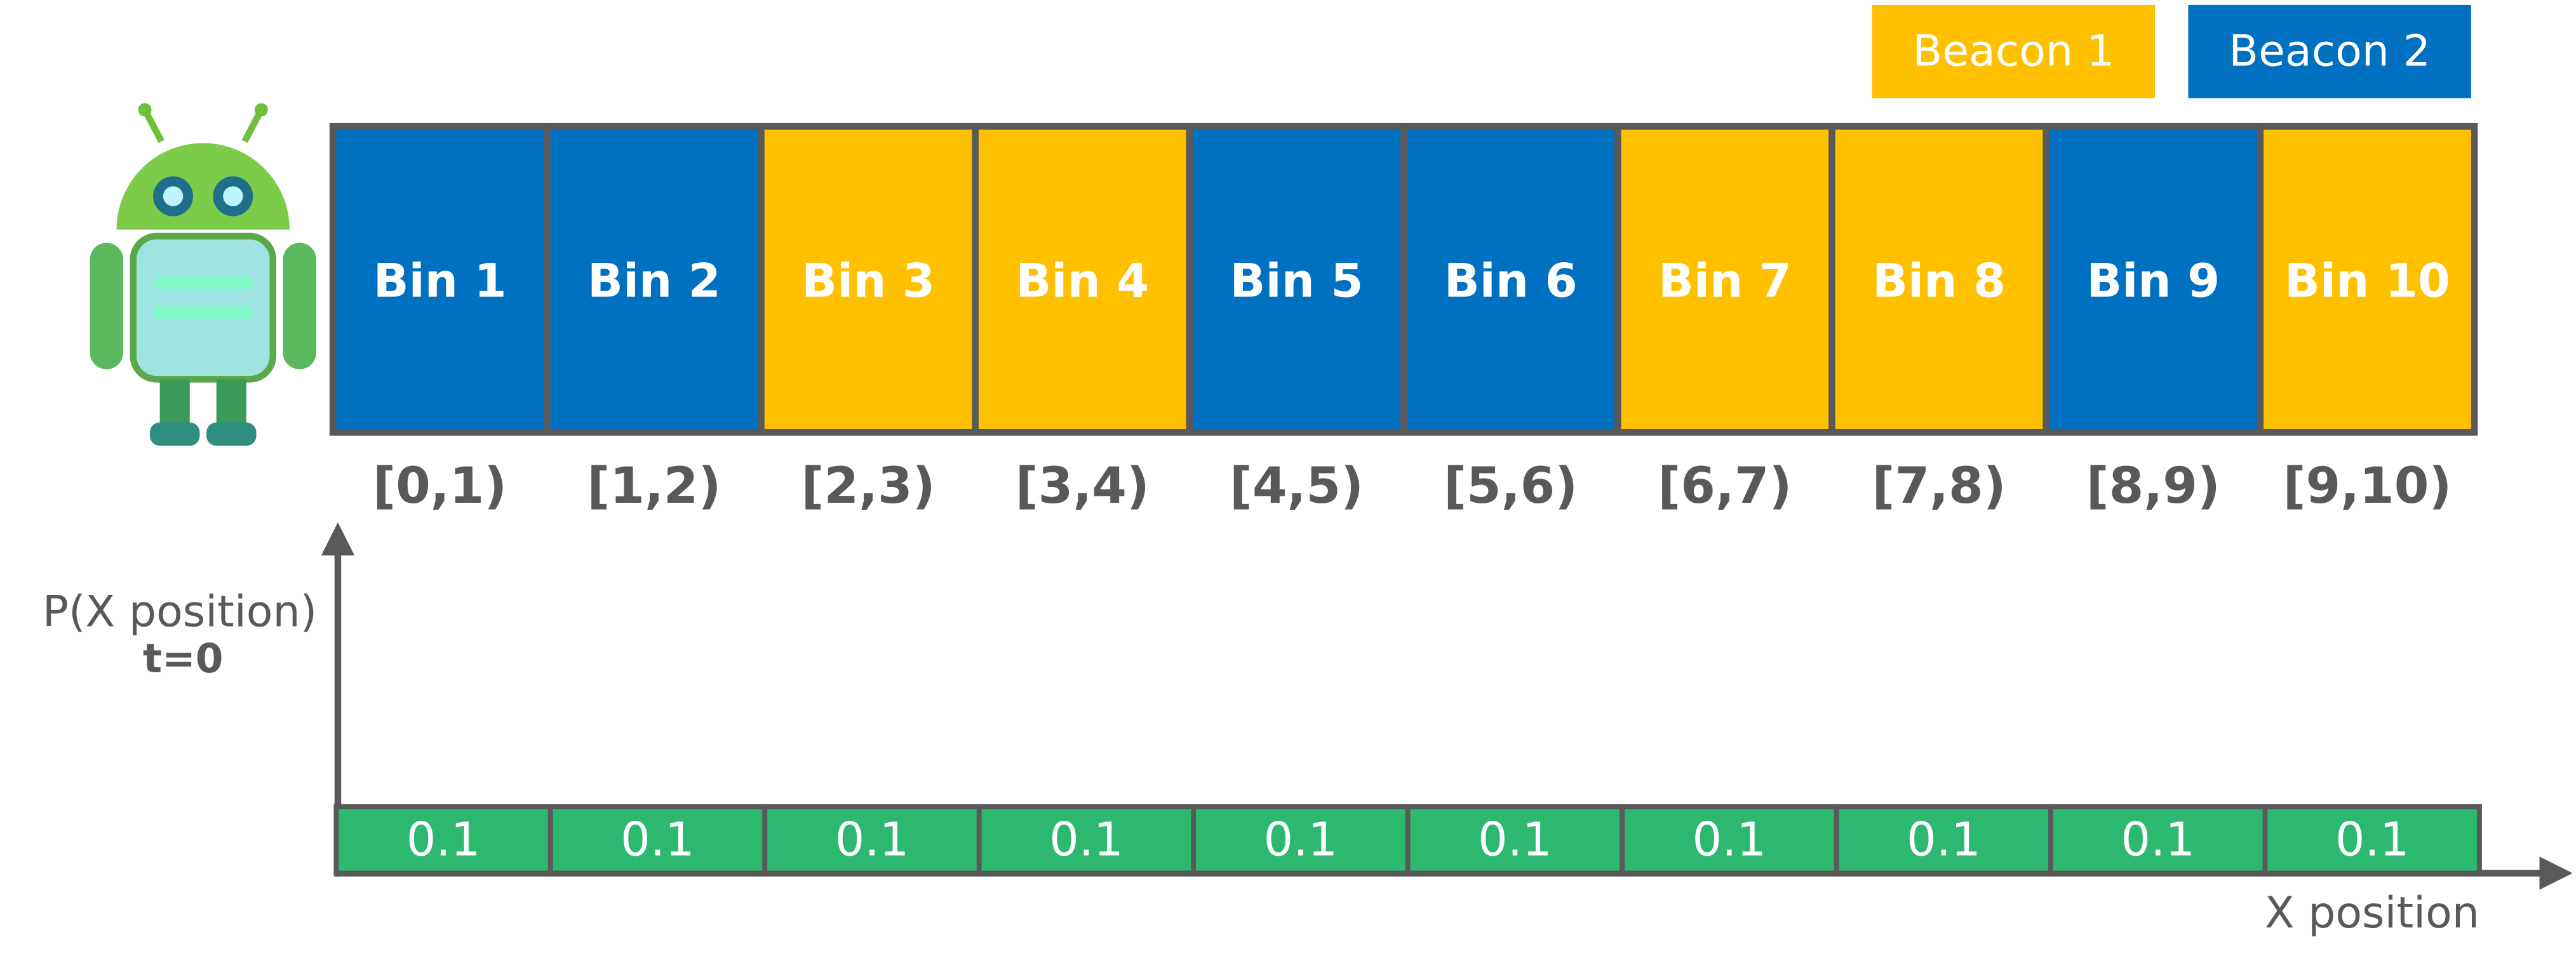 Image resolution: width=2576 pixels, height=963 pixels. I want to click on time-label: t=0, so click(183, 659).